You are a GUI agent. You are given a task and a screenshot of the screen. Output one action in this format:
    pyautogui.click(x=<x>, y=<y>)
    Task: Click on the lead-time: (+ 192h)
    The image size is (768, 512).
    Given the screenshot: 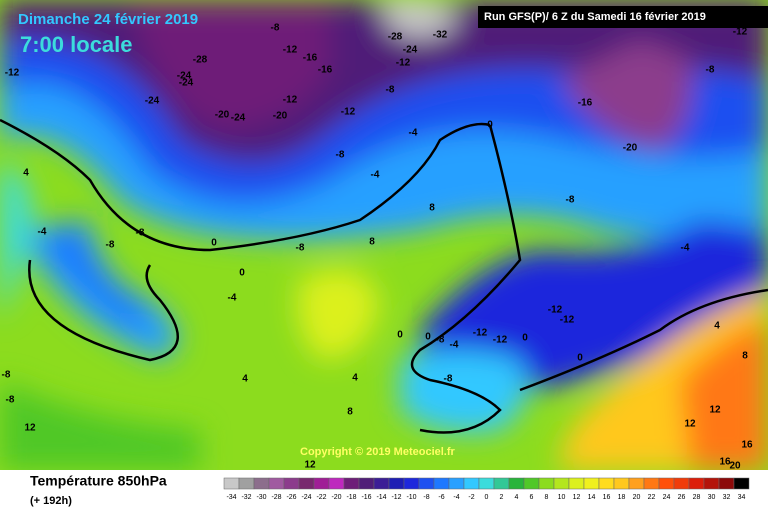 What is the action you would take?
    pyautogui.click(x=51, y=501)
    